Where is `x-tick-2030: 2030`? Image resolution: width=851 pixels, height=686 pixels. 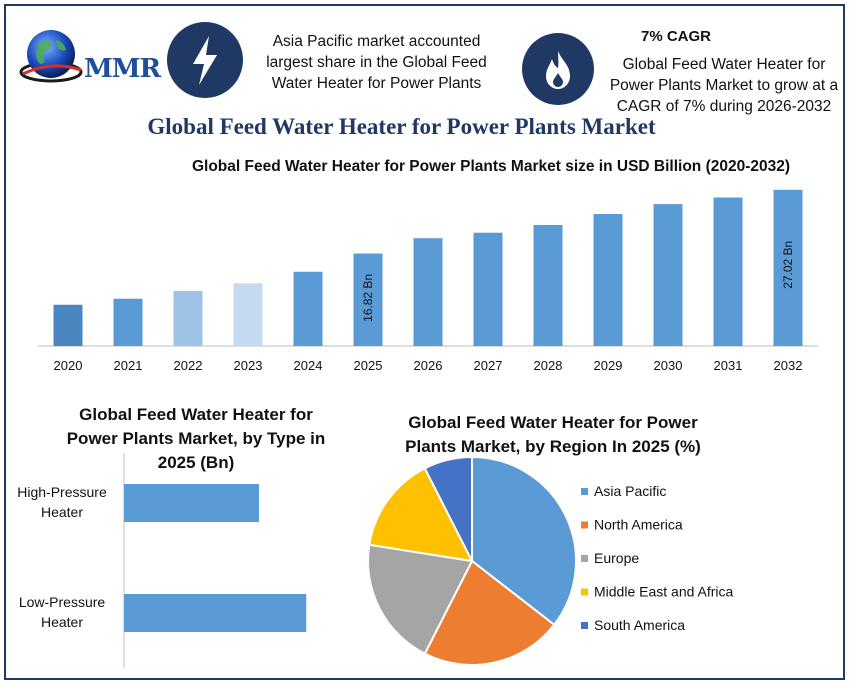 x-tick-2030: 2030 is located at coordinates (668, 365).